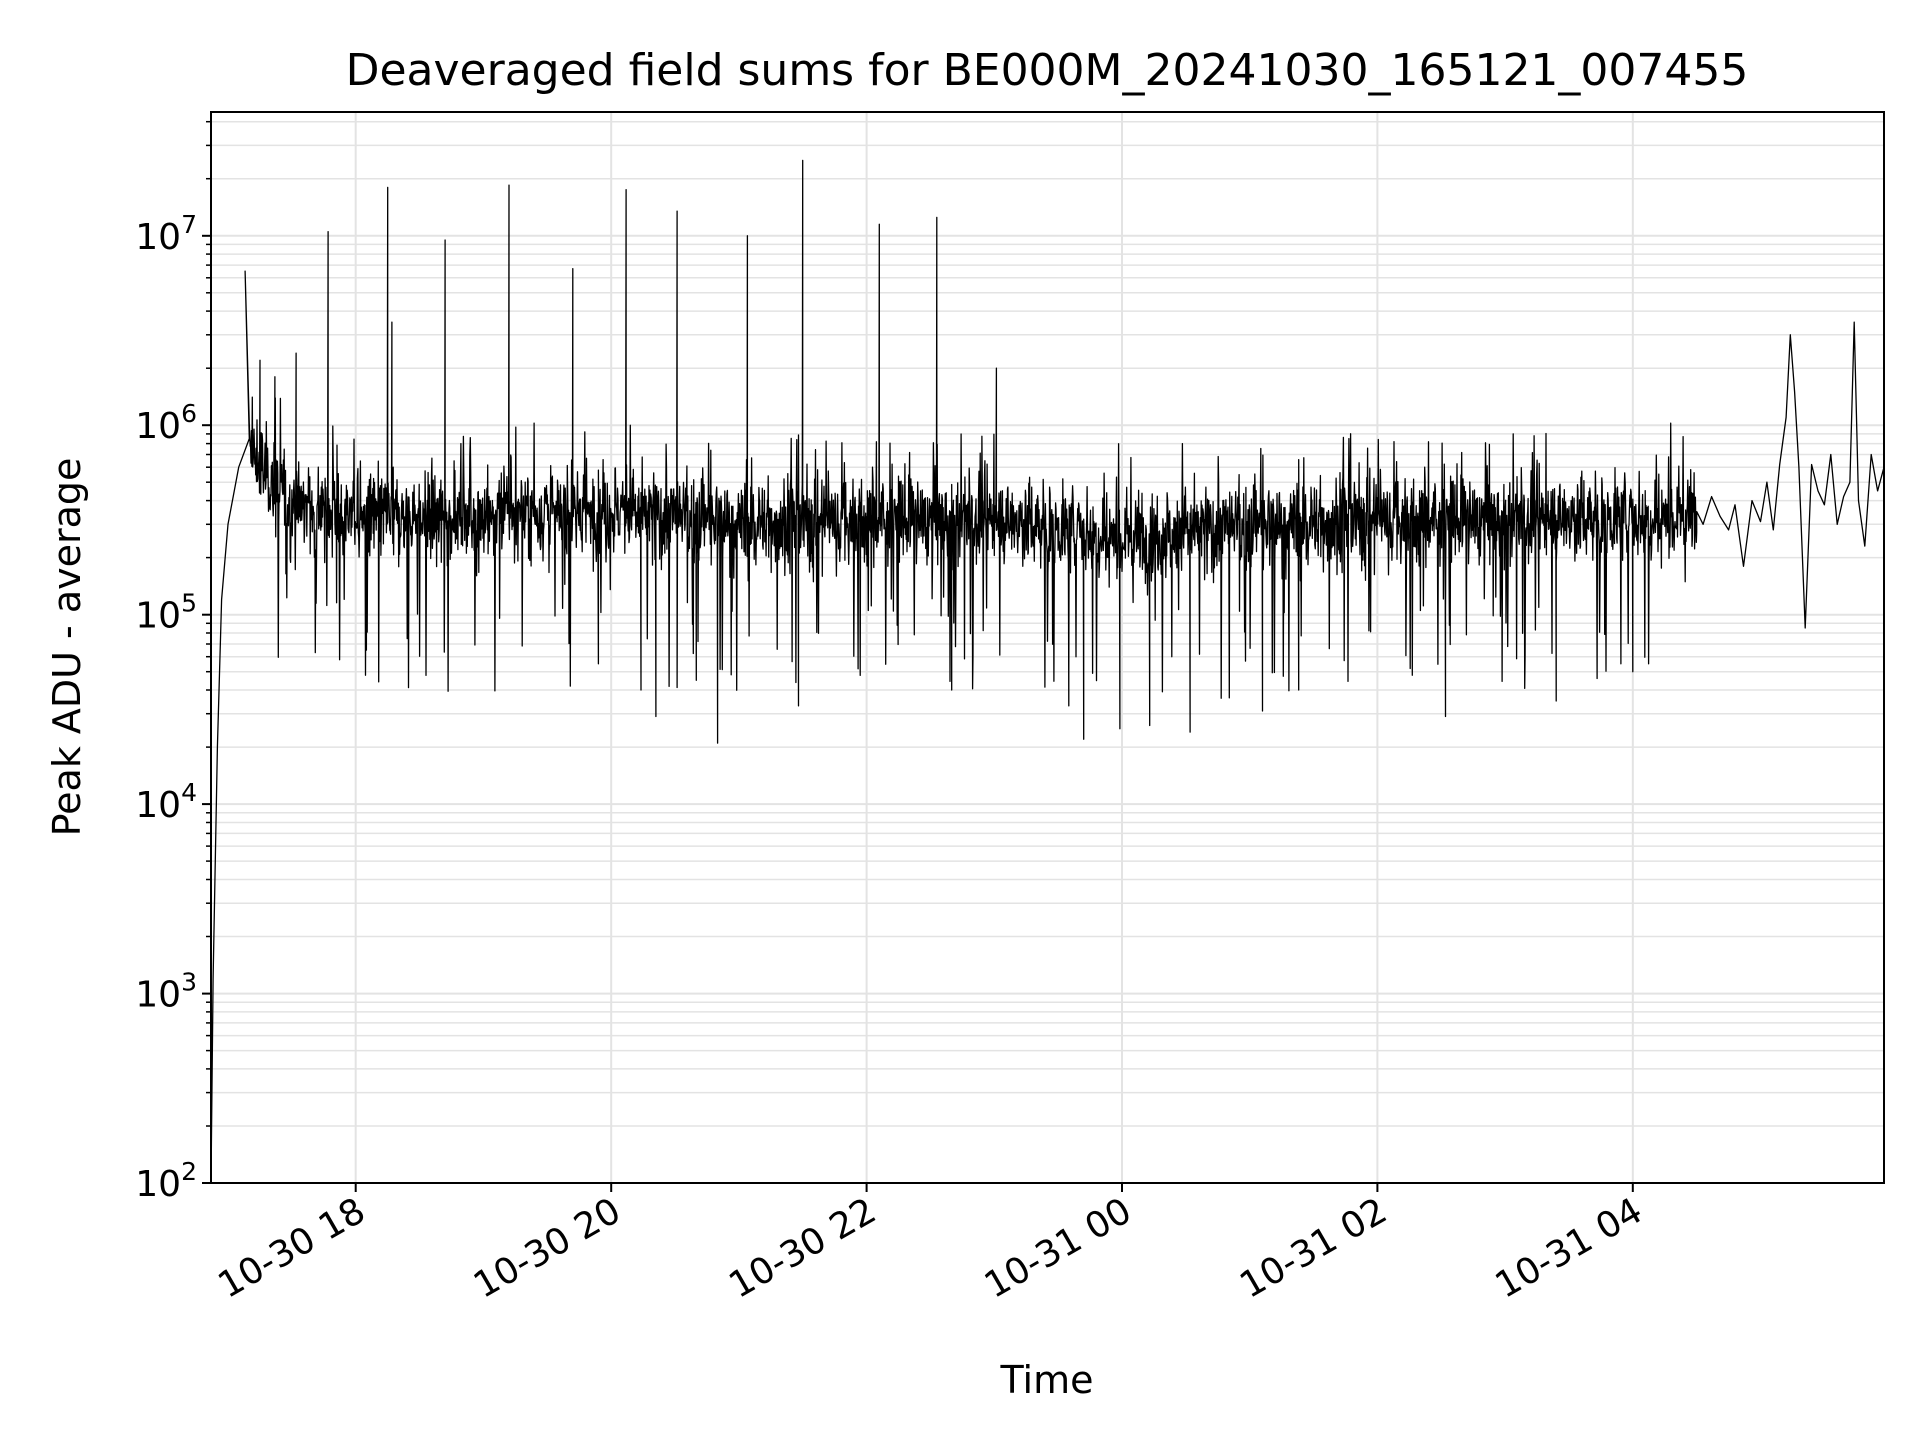 This screenshot has height=1440, width=1920. Describe the element at coordinates (166, 802) in the screenshot. I see `y-tick-label: 10⁴` at that location.